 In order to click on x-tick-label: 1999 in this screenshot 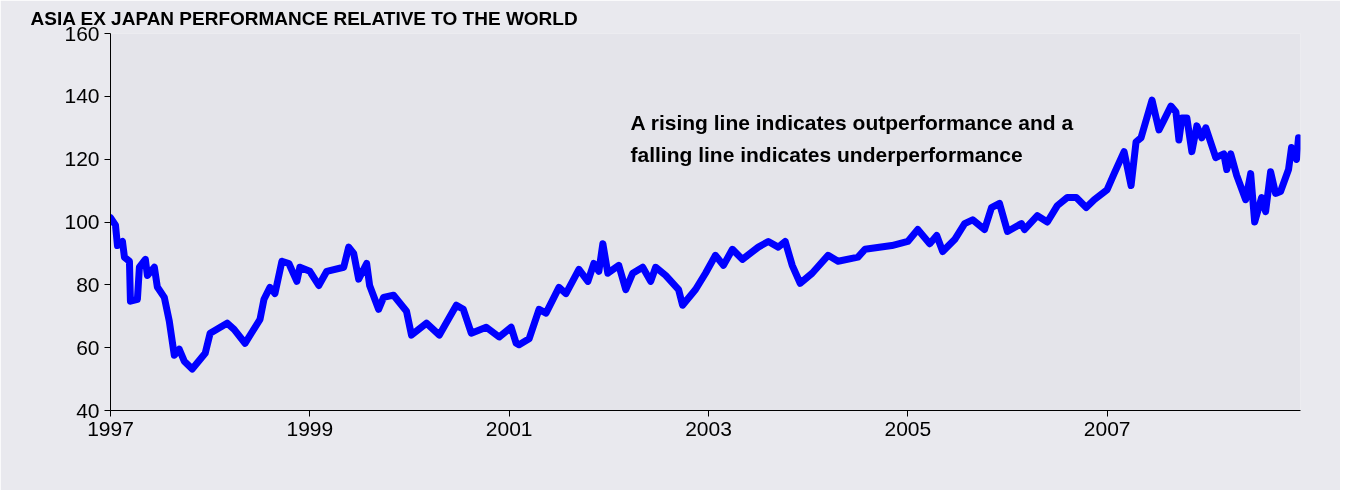, I will do `click(310, 428)`.